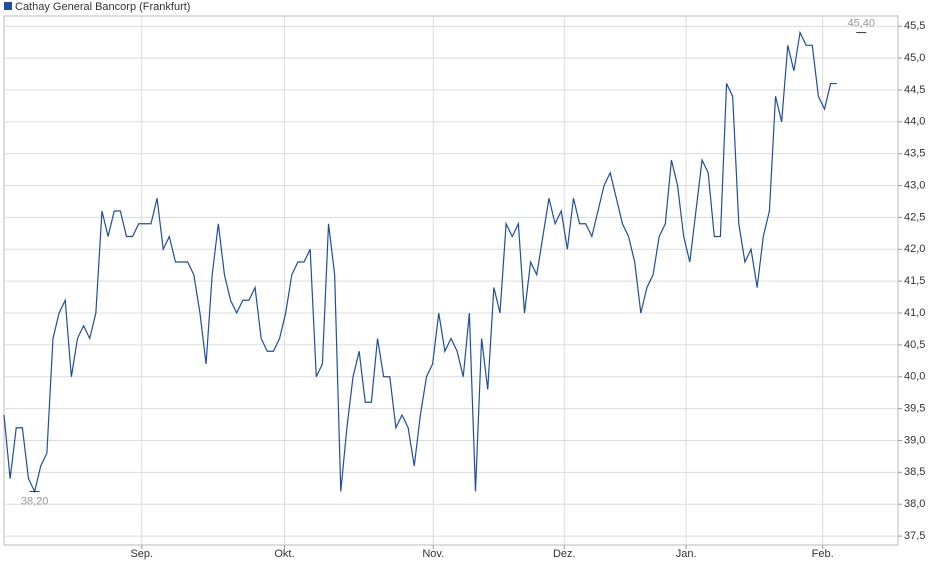 The image size is (940, 579). Describe the element at coordinates (914, 90) in the screenshot. I see `y-tick-label: 44,5` at that location.